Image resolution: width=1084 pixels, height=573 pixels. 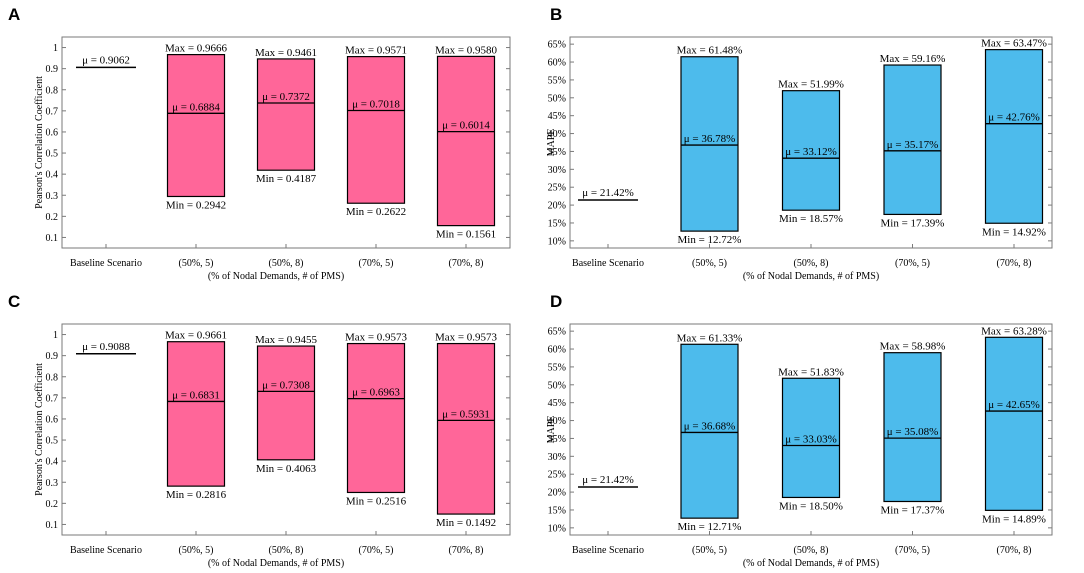 What do you see at coordinates (376, 263) in the screenshot?
I see `chart-a-x-tick-label: (70%, 5)` at bounding box center [376, 263].